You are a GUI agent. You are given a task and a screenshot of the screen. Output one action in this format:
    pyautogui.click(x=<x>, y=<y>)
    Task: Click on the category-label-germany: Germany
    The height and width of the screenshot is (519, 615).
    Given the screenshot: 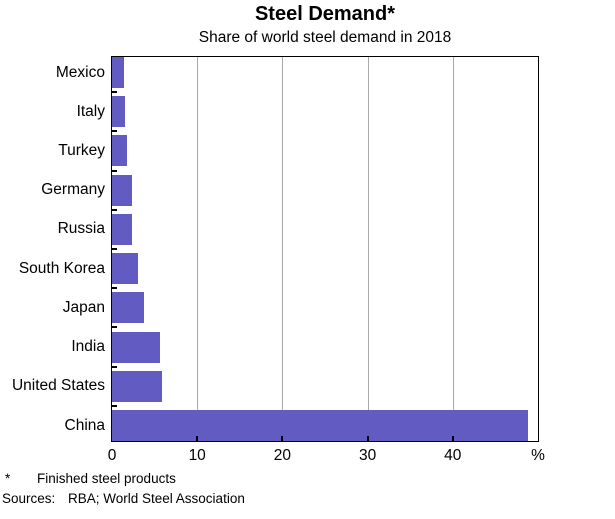 What is the action you would take?
    pyautogui.click(x=73, y=190)
    